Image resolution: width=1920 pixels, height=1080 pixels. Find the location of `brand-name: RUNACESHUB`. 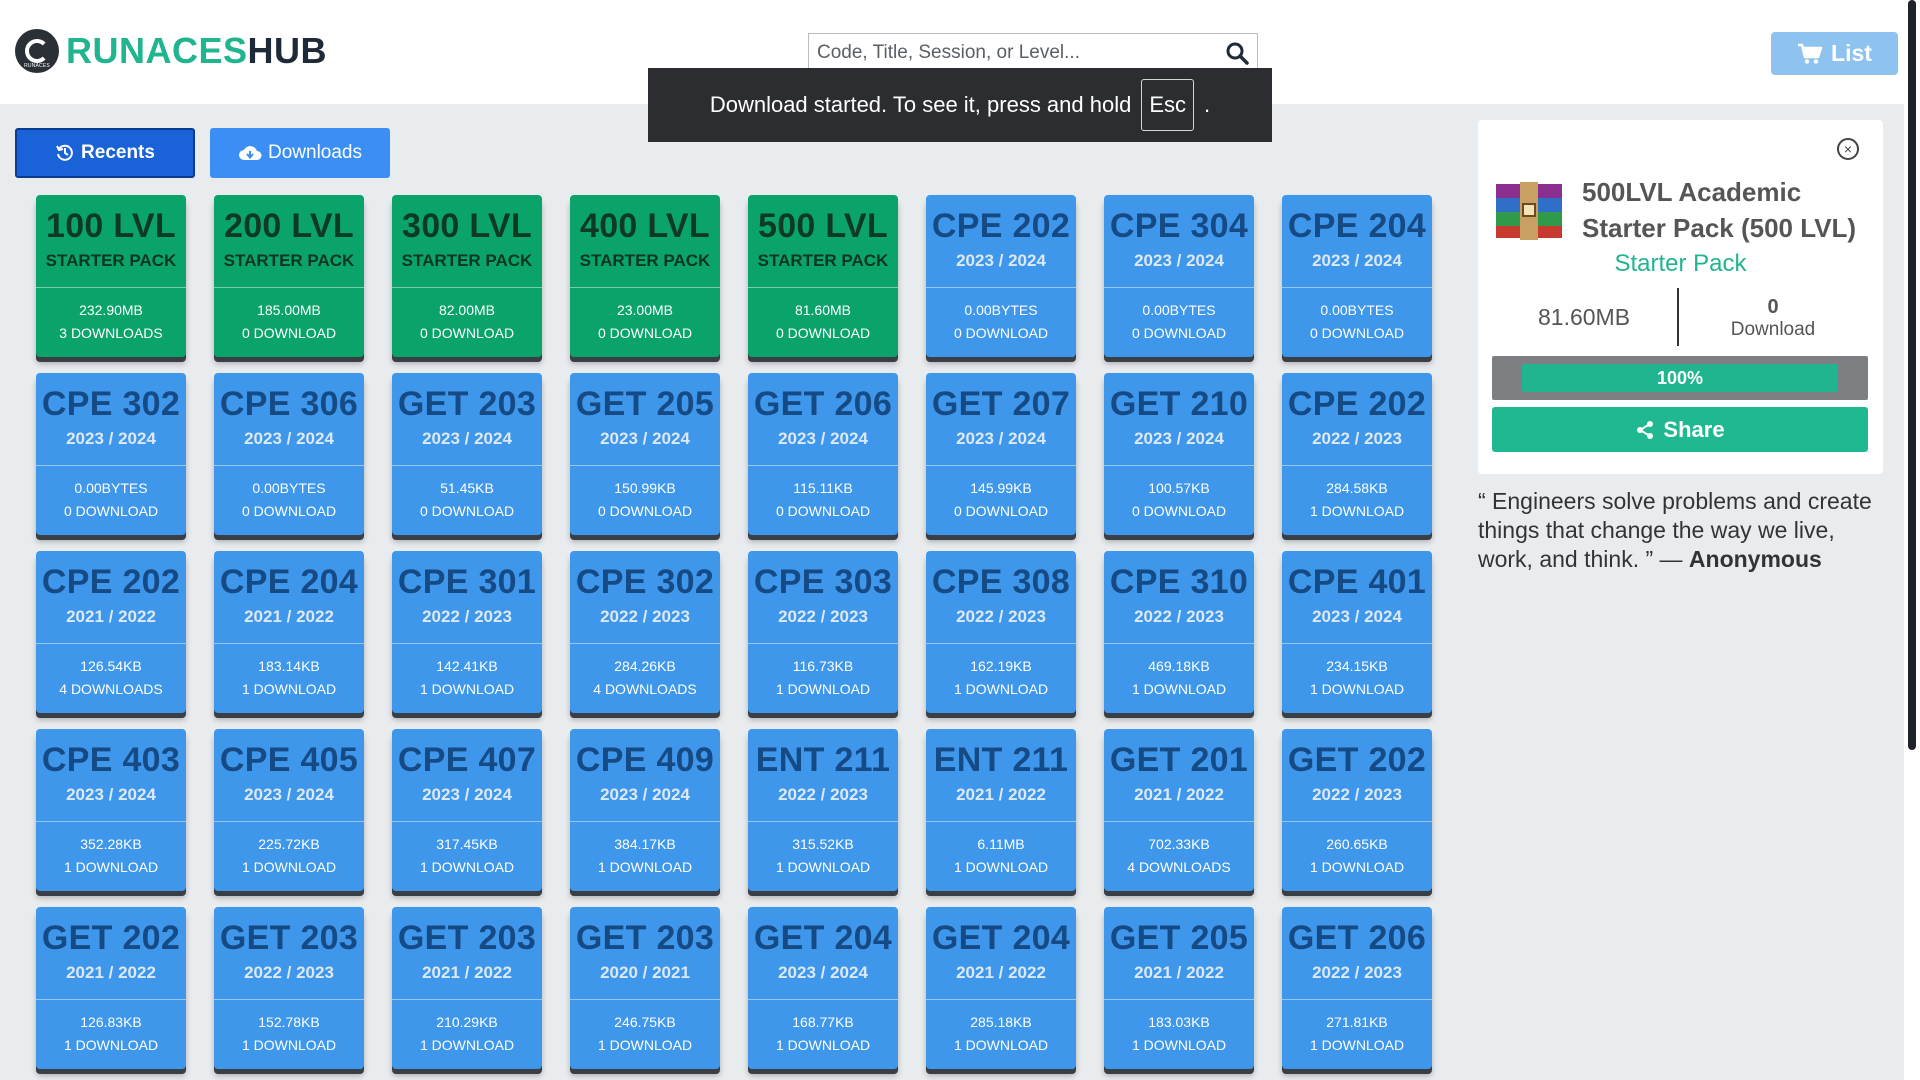

brand-name: RUNACESHUB is located at coordinates (196, 51).